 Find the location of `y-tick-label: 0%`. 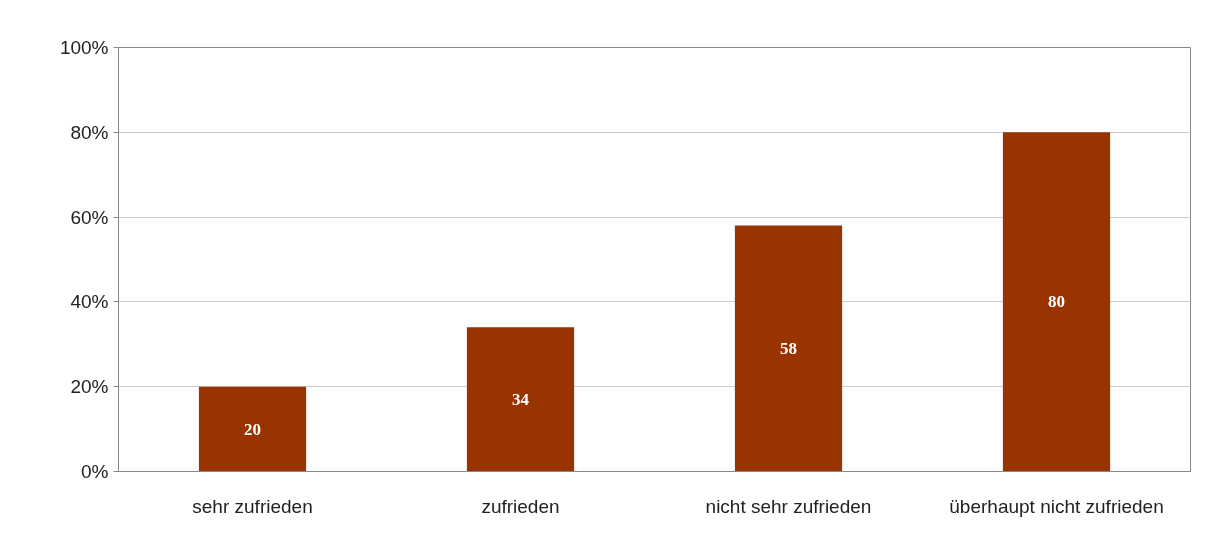

y-tick-label: 0% is located at coordinates (95, 471).